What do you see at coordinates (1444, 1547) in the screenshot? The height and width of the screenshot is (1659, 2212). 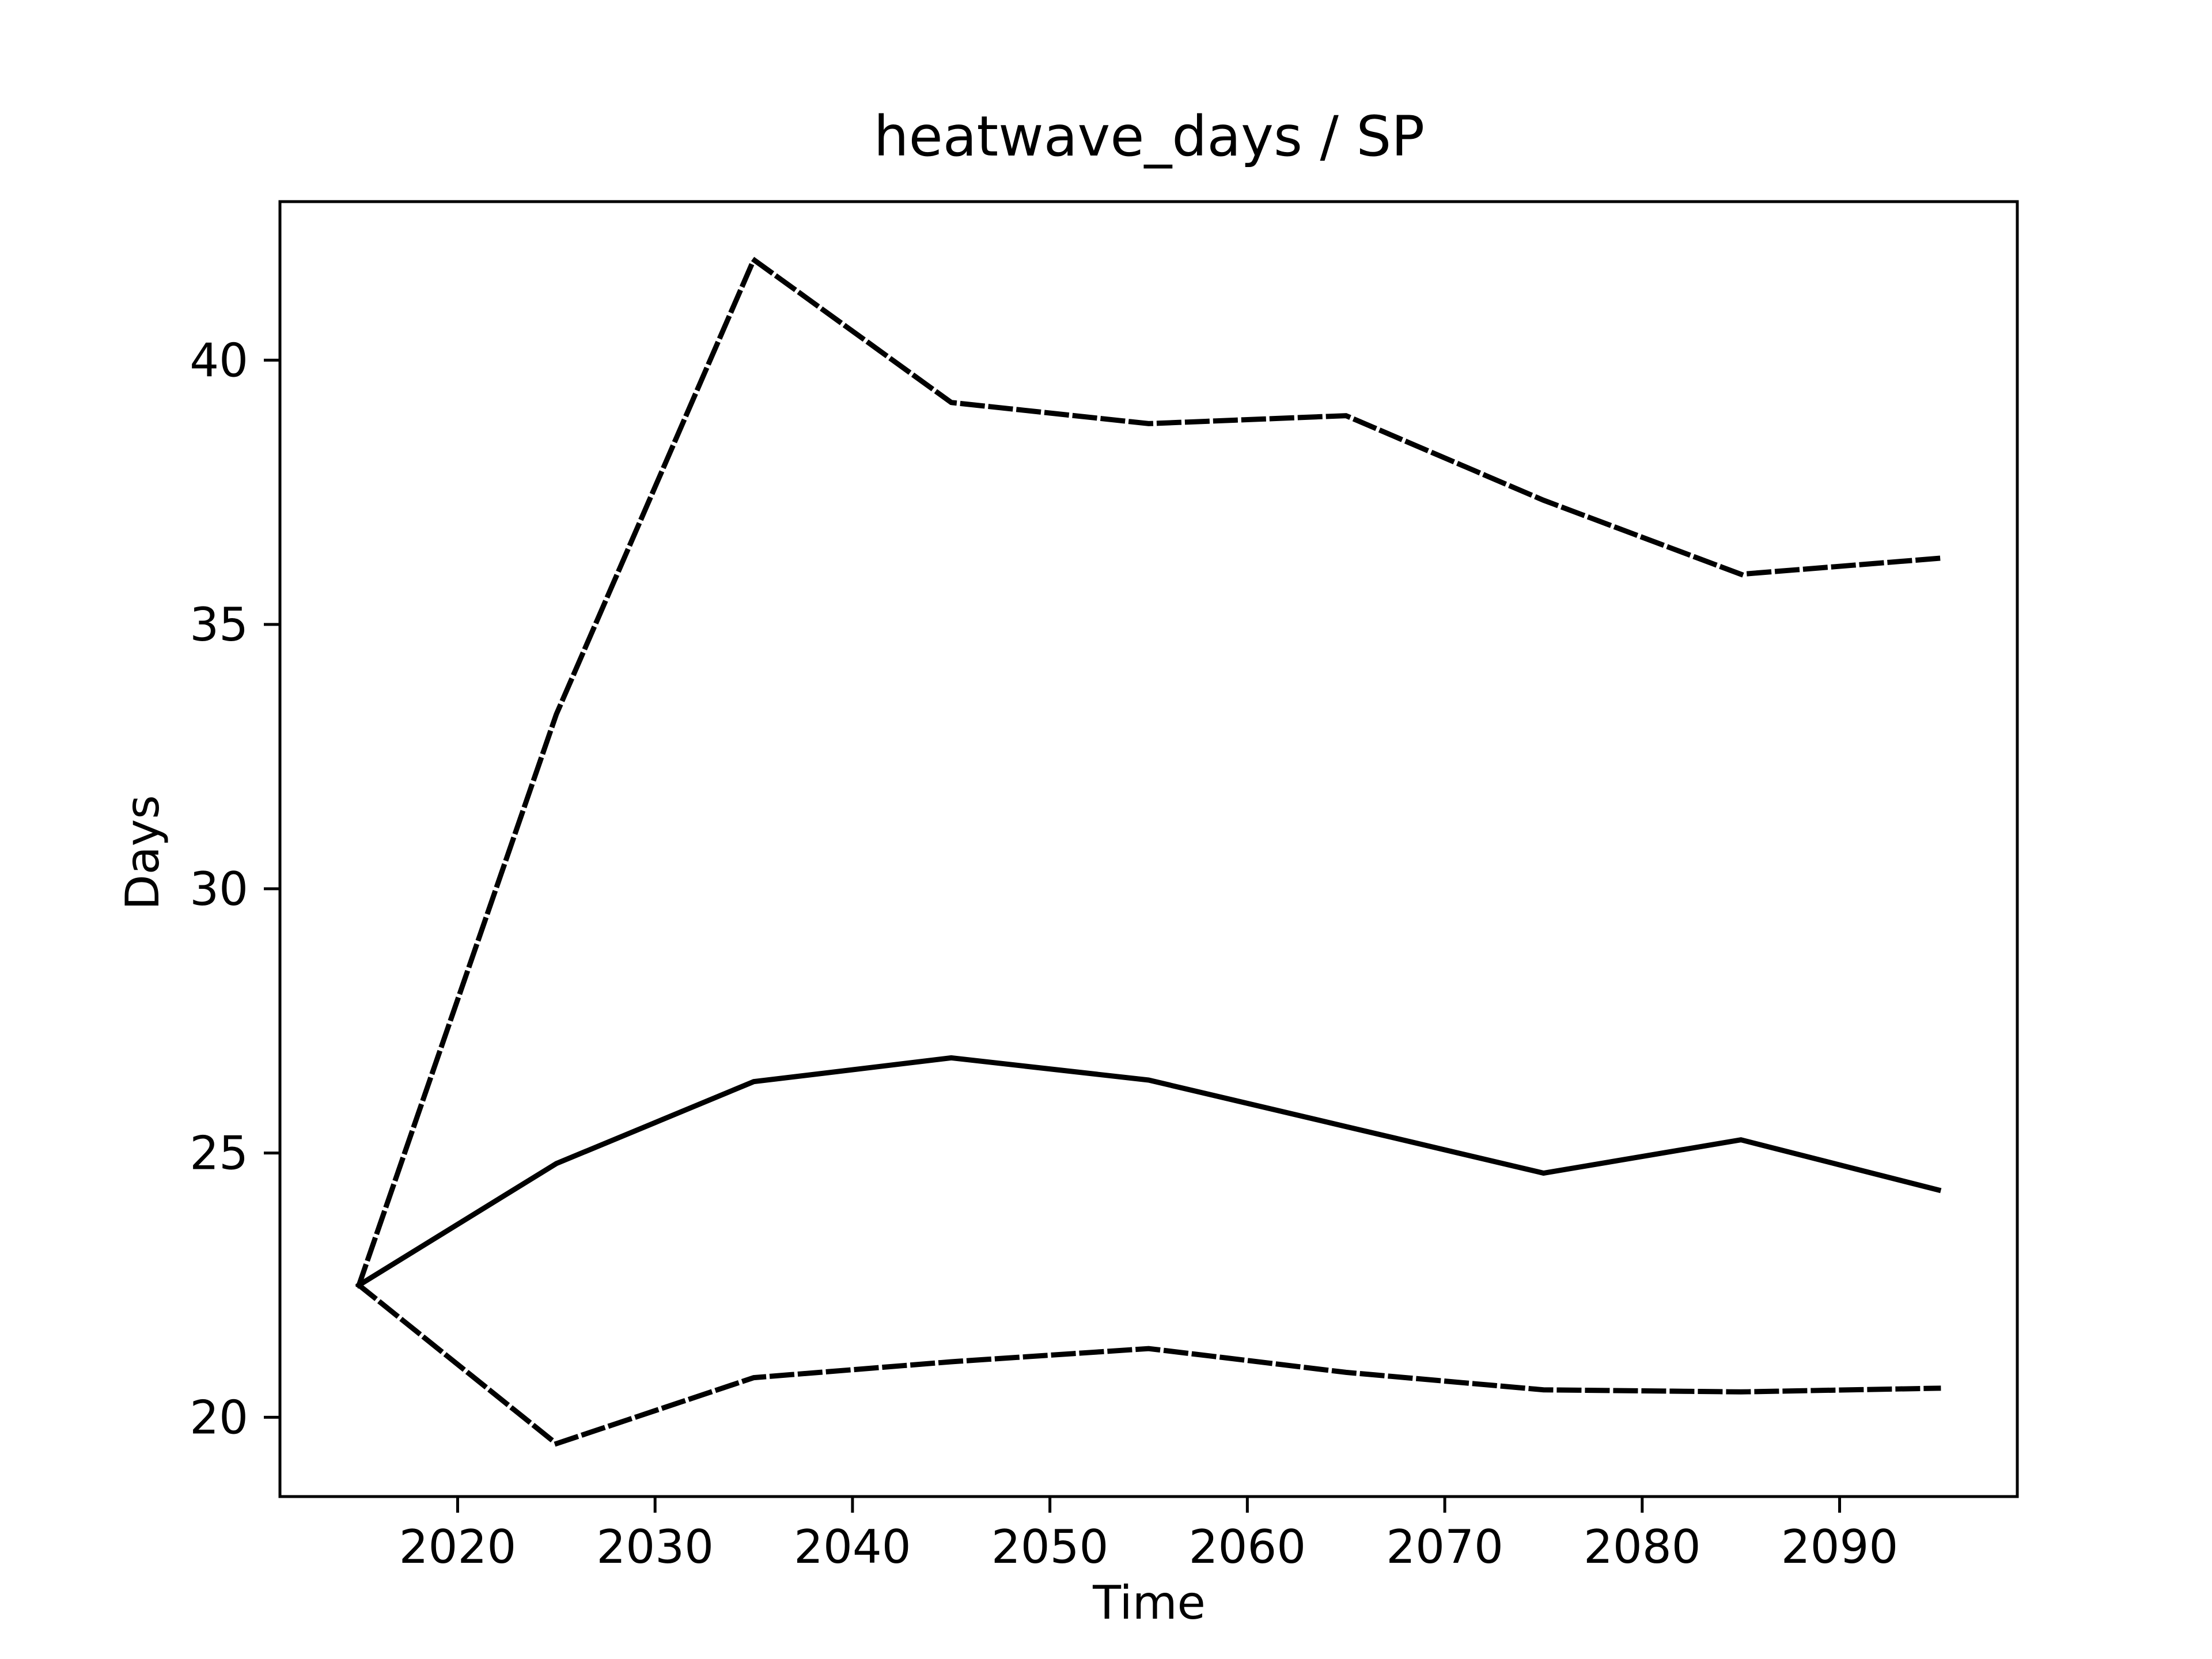 I see `x-tick-label: 2070` at bounding box center [1444, 1547].